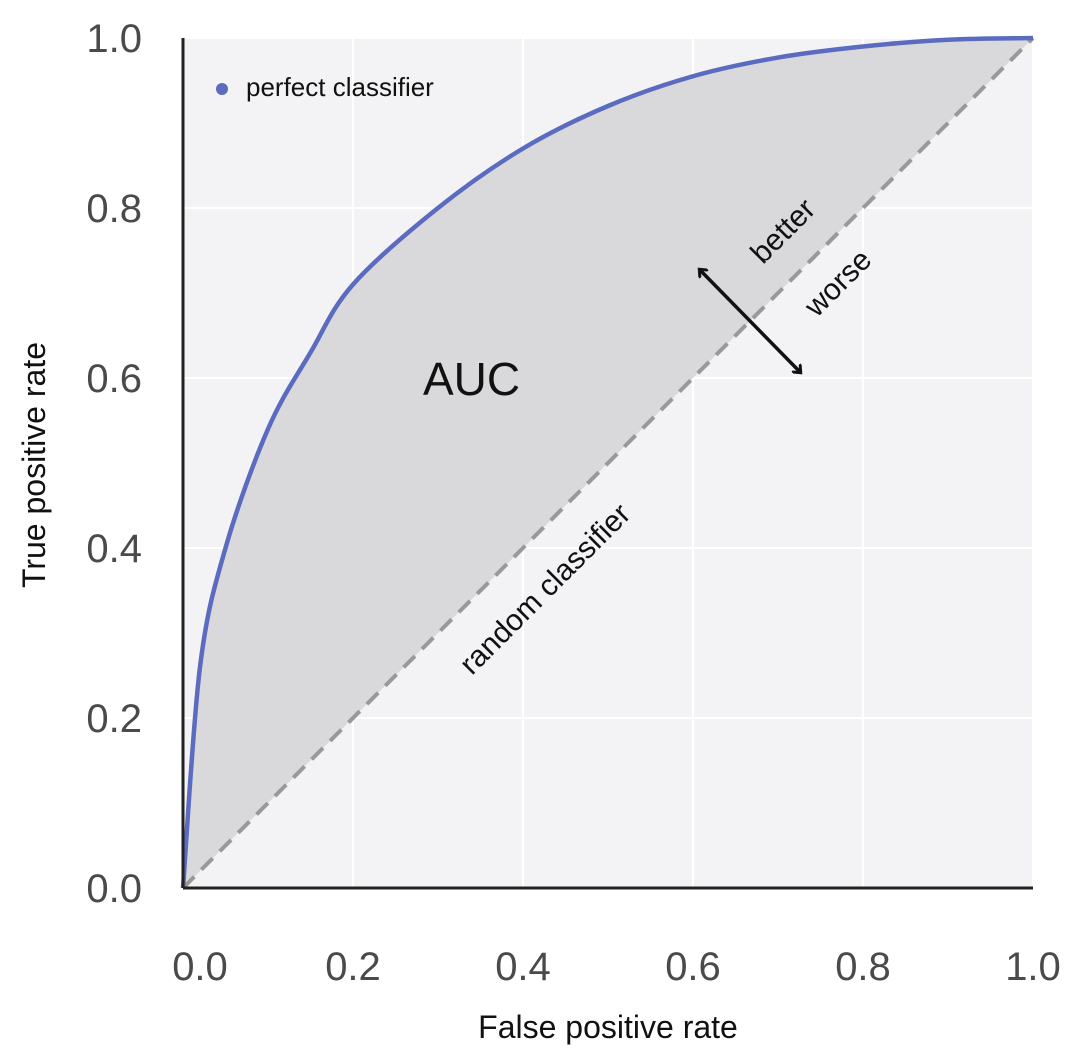 The width and height of the screenshot is (1080, 1064). What do you see at coordinates (608, 1027) in the screenshot?
I see `x-axis-label: False positive rate` at bounding box center [608, 1027].